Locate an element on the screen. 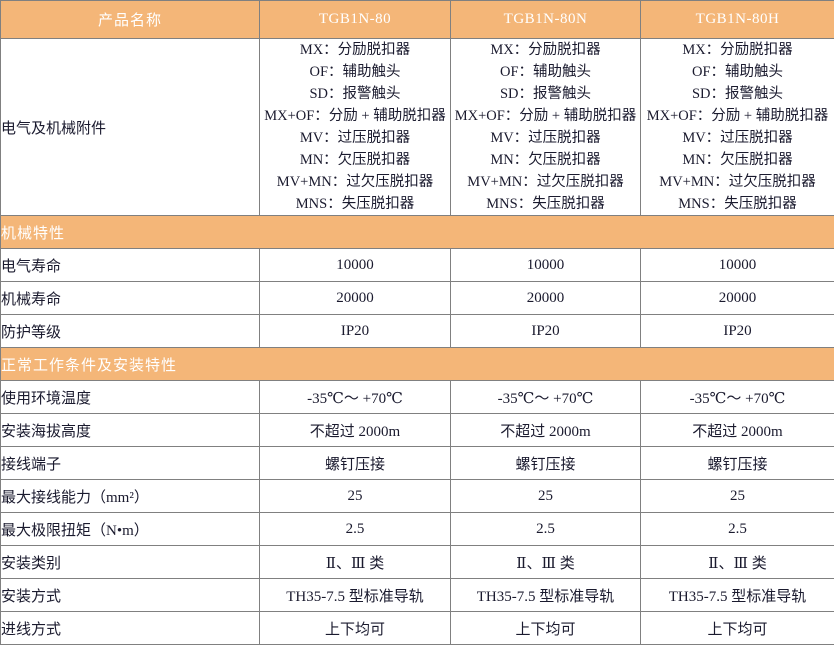  header-cell-model-3: TGB1N-80H is located at coordinates (737, 19).